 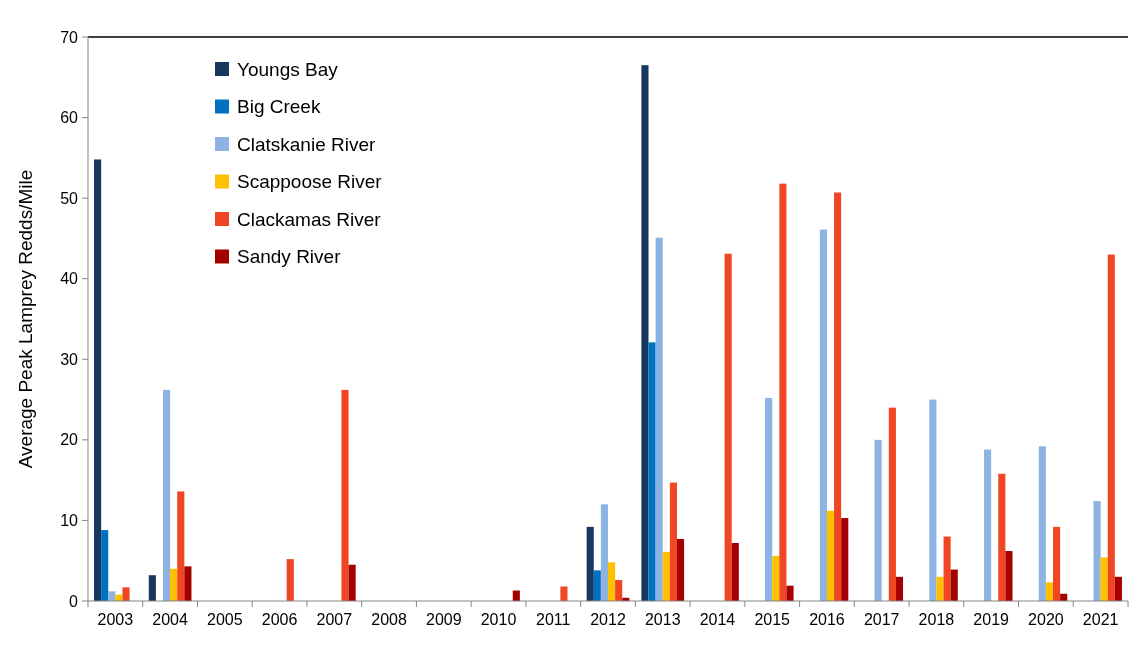 What do you see at coordinates (74, 601) in the screenshot?
I see `y-tick-label: 0` at bounding box center [74, 601].